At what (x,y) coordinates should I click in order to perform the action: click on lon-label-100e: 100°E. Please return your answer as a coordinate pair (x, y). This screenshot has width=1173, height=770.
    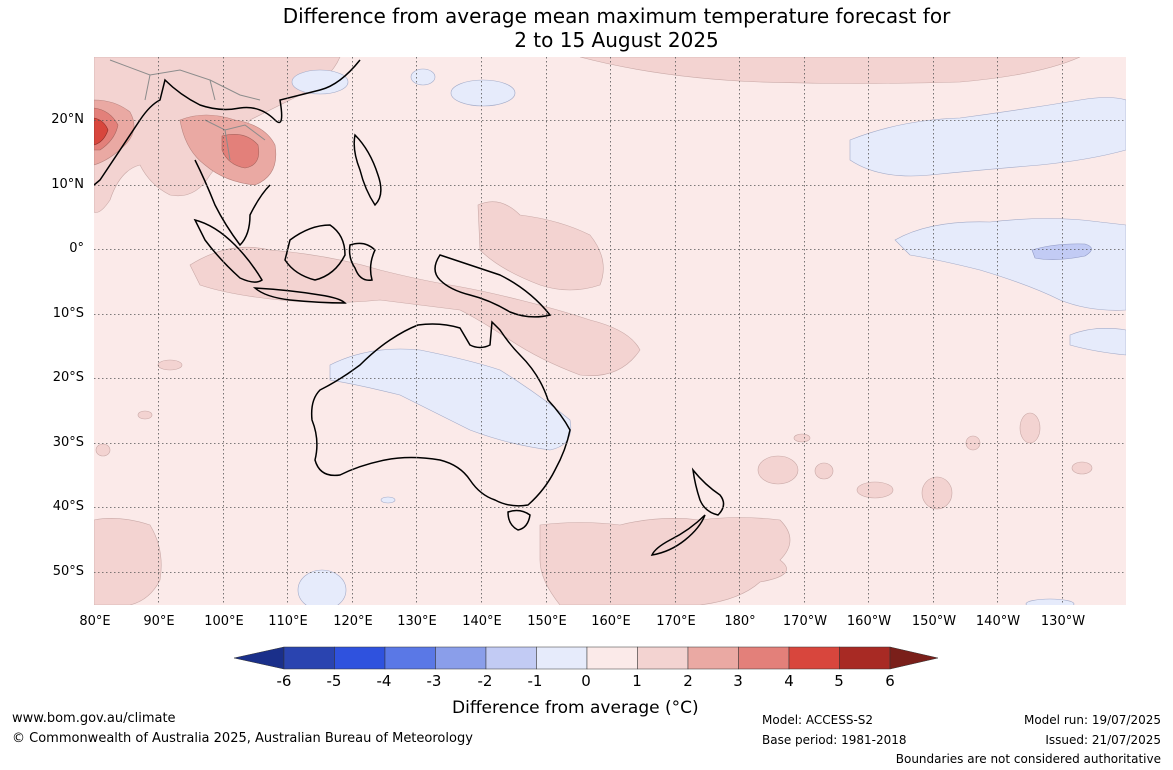
    Looking at the image, I should click on (224, 621).